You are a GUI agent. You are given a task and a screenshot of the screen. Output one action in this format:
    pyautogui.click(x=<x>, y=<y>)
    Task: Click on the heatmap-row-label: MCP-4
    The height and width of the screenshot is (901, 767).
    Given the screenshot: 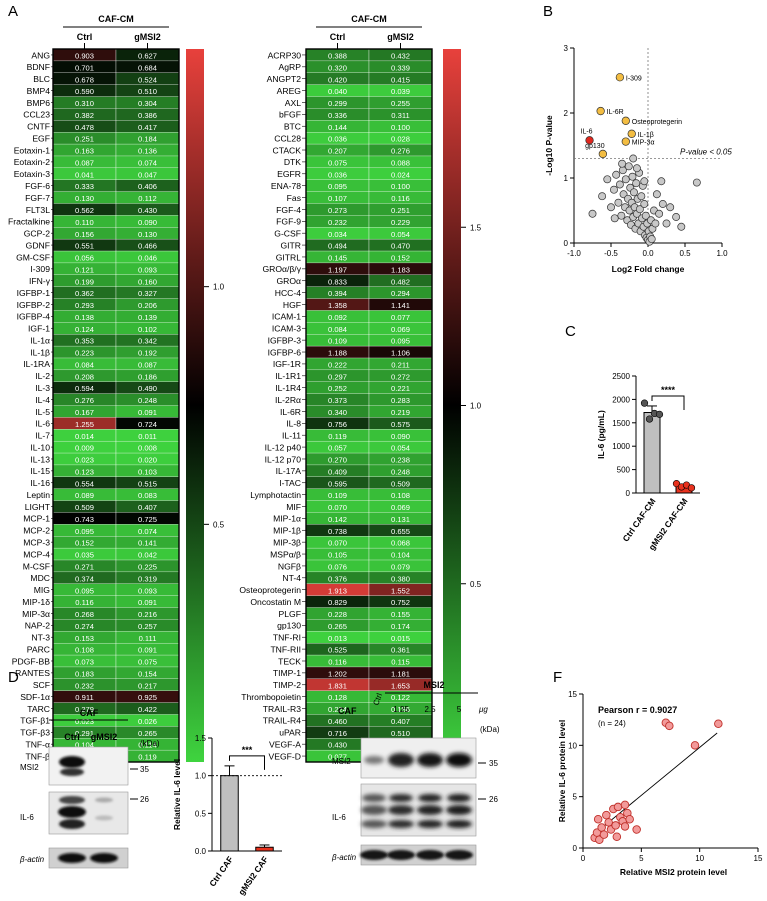 What is the action you would take?
    pyautogui.click(x=36, y=554)
    